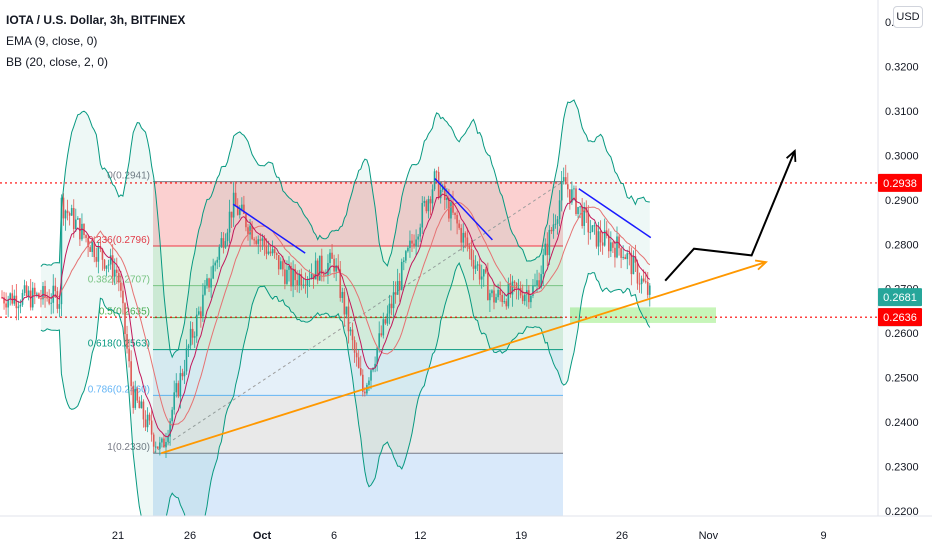  Describe the element at coordinates (52, 41) in the screenshot. I see `legend-ema: EMA (9, close, 0)` at that location.